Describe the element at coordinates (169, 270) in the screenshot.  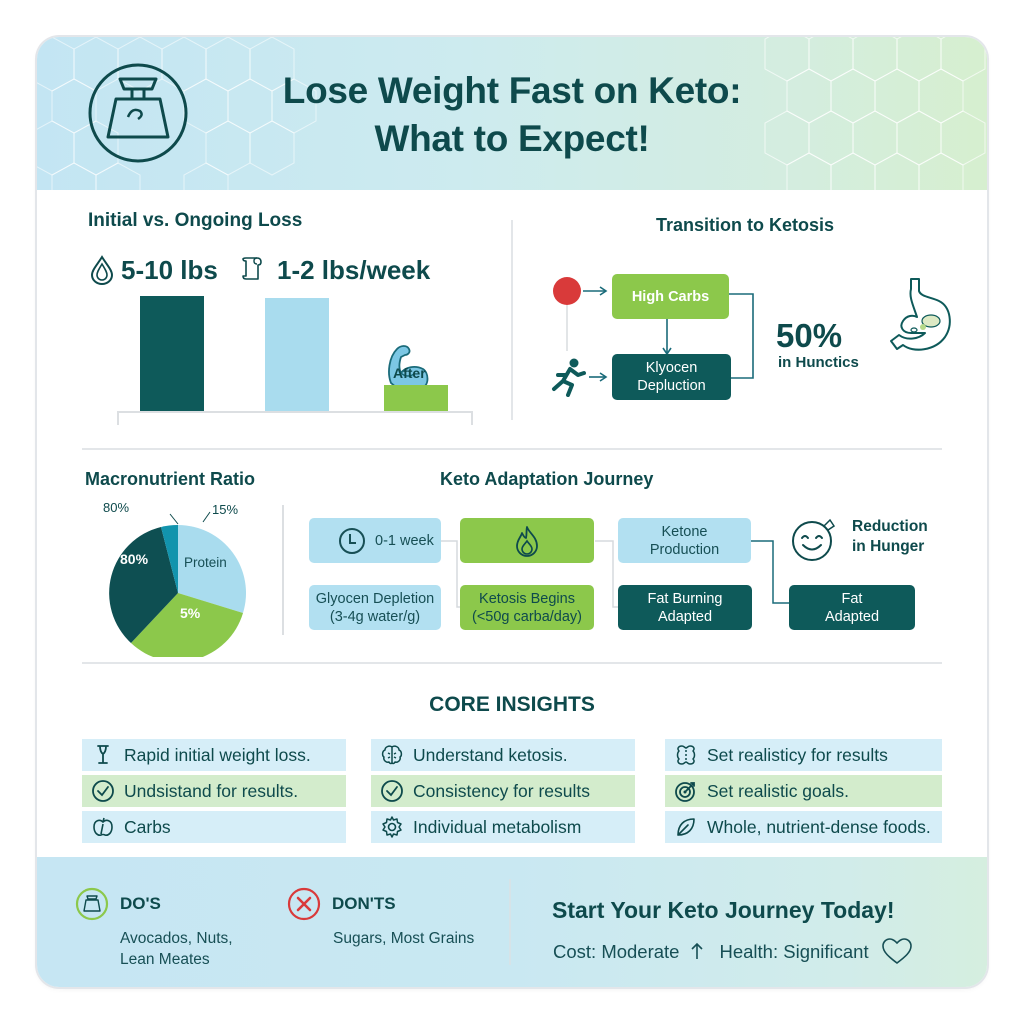
I see `initial-loss-value: 5-10 lbs` at that location.